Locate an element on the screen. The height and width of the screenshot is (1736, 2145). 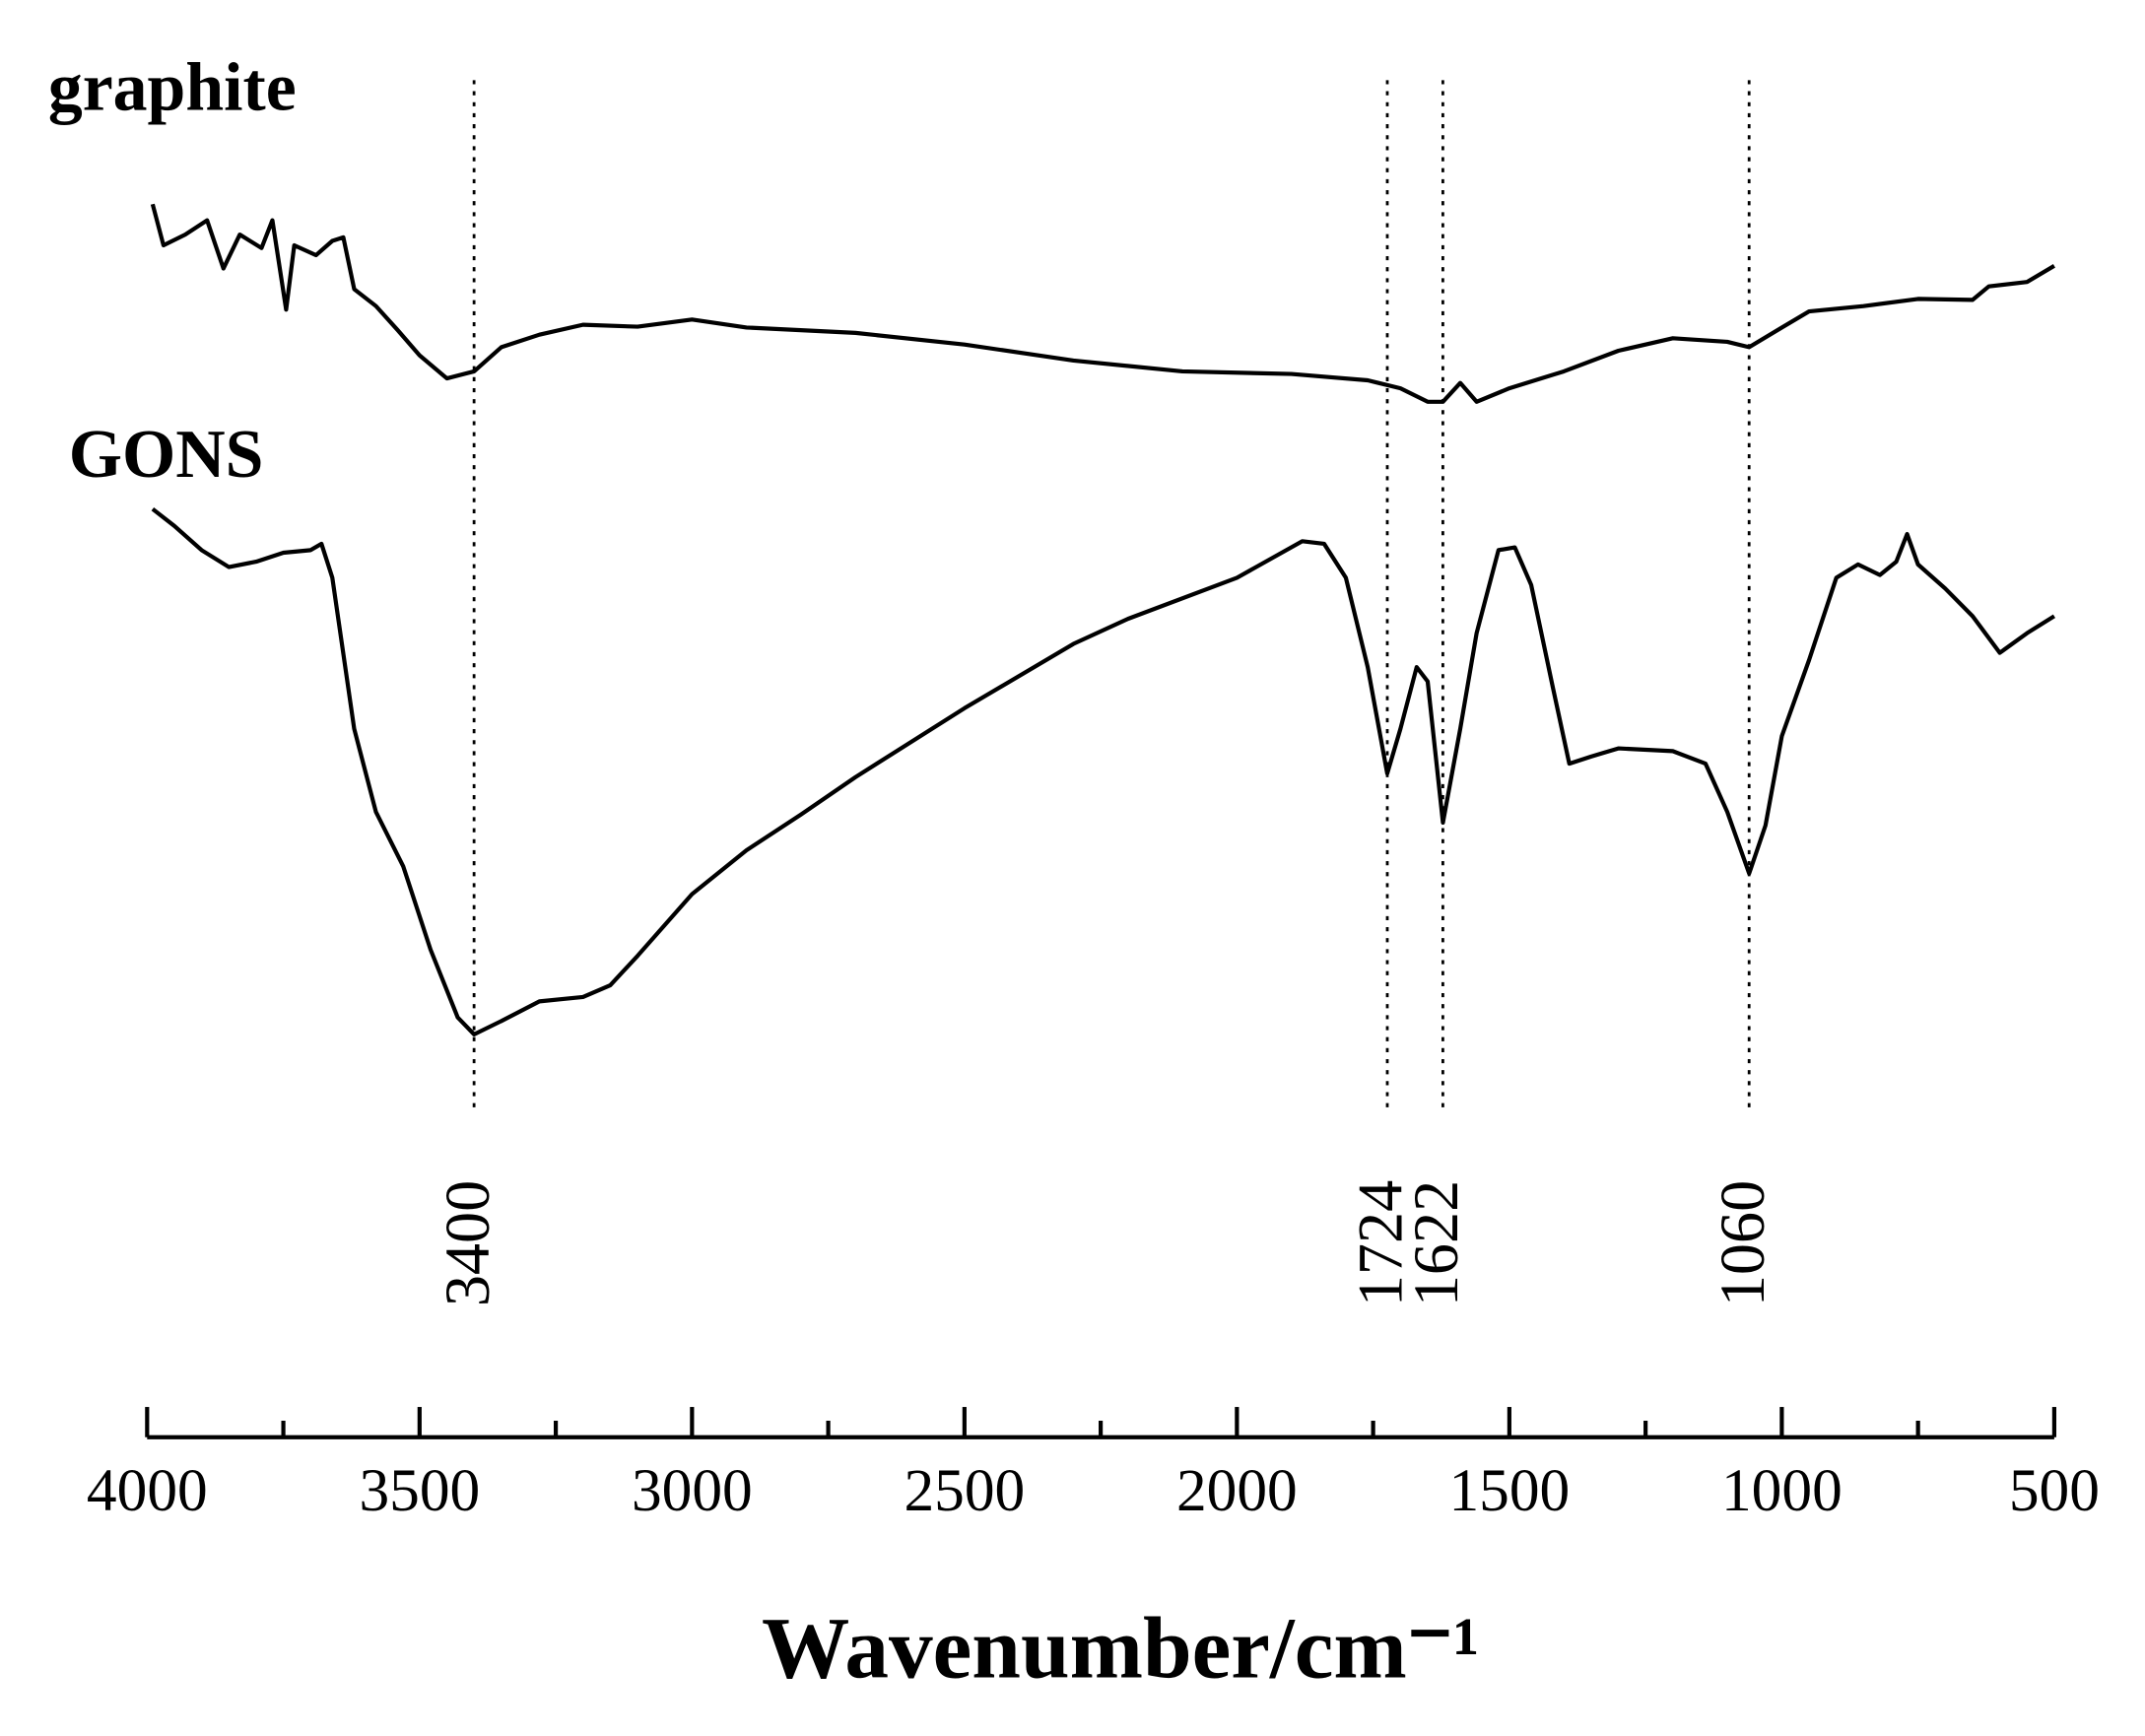
peak-label: 1060 is located at coordinates (1742, 1243).